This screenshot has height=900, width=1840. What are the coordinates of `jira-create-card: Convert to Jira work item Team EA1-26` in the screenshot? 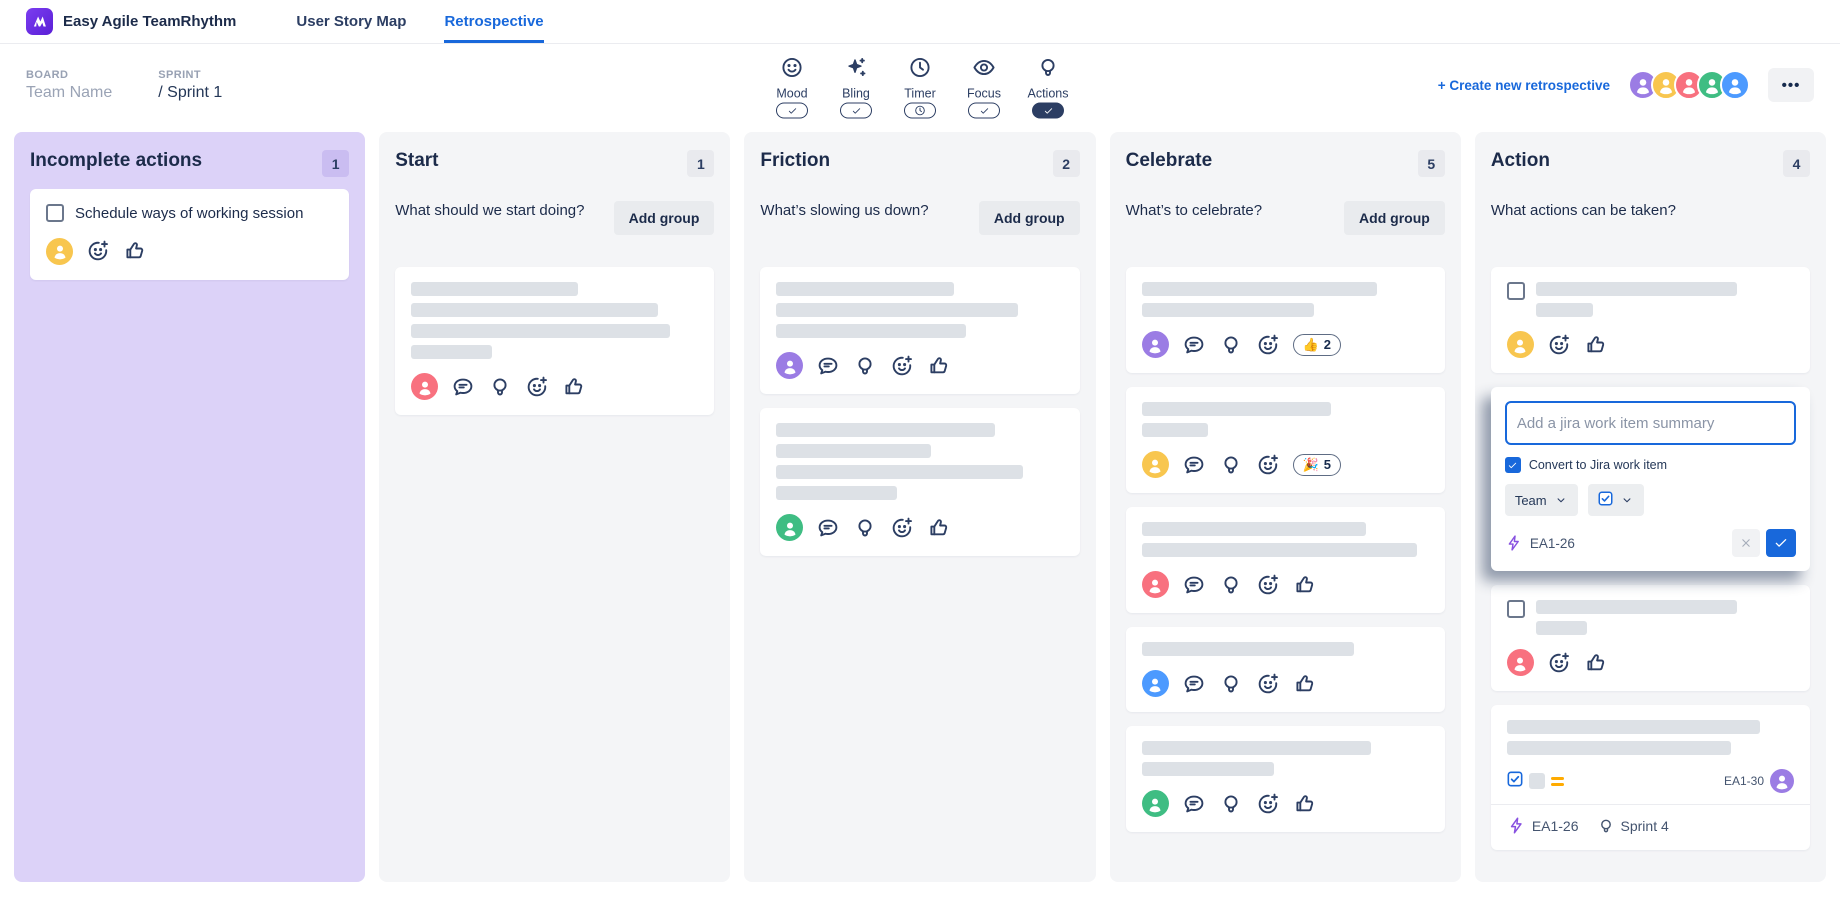 It's located at (1650, 479).